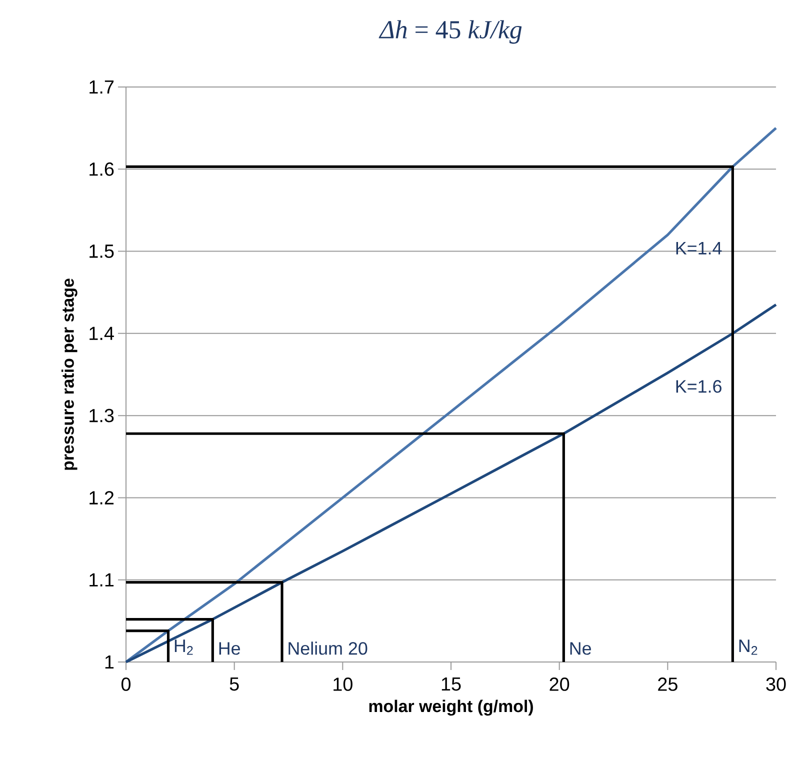 This screenshot has width=805, height=765. Describe the element at coordinates (234, 684) in the screenshot. I see `x-tick-label: 5` at that location.